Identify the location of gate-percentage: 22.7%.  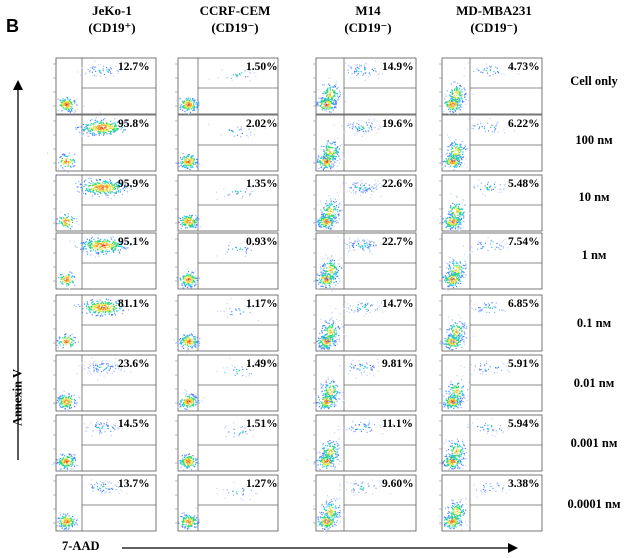
(398, 242).